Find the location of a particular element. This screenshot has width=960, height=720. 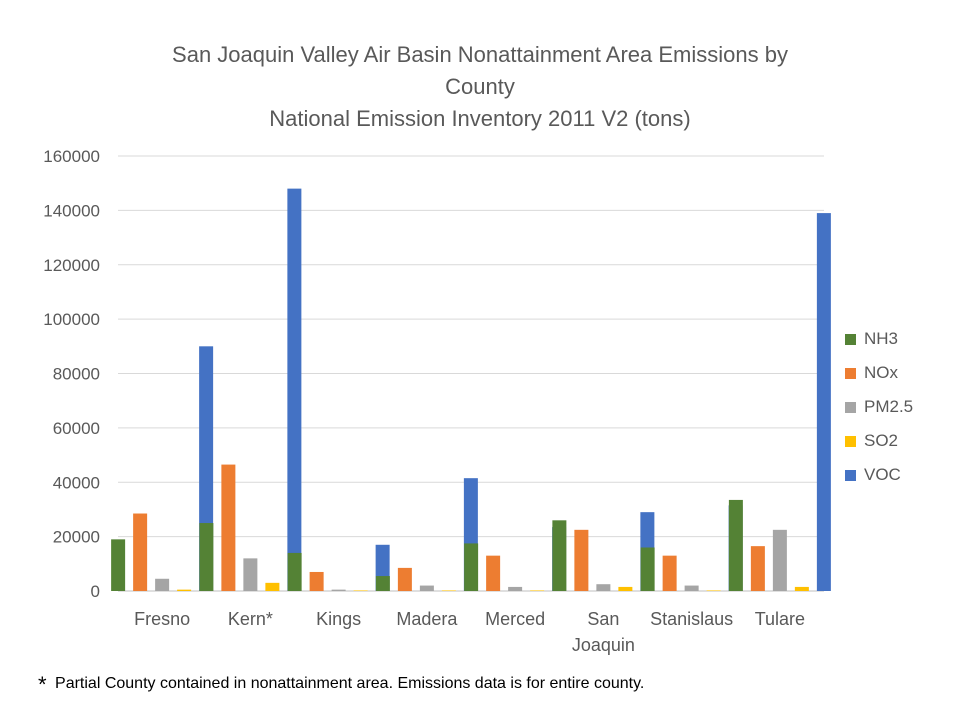

y-tick-label: 60000 is located at coordinates (76, 428).